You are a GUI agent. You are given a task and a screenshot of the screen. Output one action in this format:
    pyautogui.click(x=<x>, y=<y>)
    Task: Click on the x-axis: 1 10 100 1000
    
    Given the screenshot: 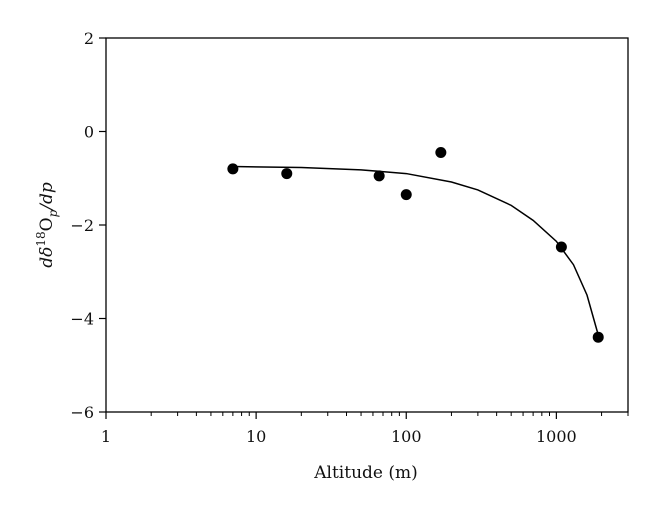 What is the action you would take?
    pyautogui.click(x=365, y=429)
    